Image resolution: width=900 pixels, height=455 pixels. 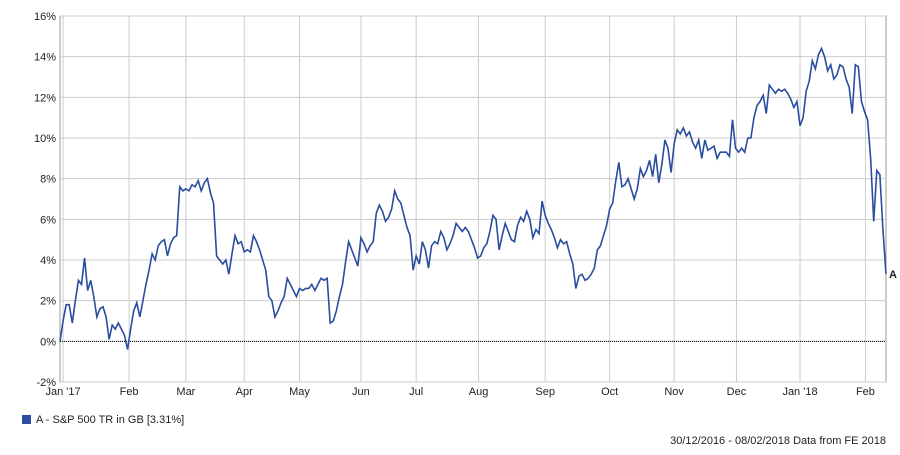 What do you see at coordinates (299, 392) in the screenshot?
I see `x-tick-label: May` at bounding box center [299, 392].